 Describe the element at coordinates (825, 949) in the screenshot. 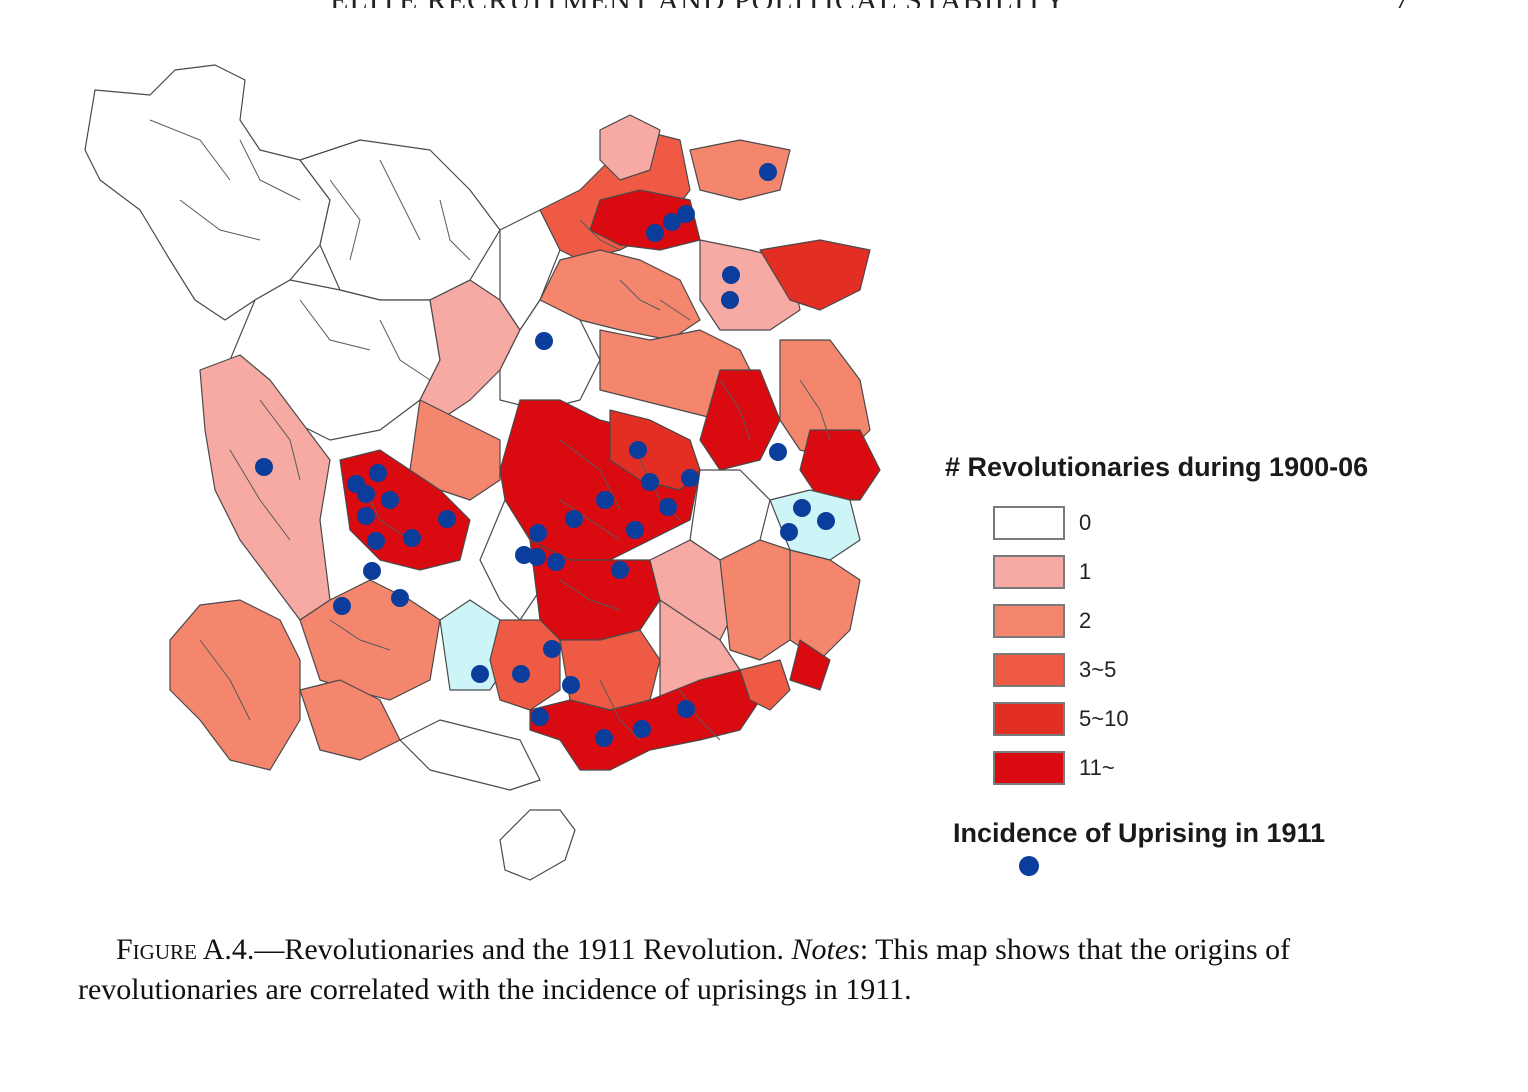

I see `notes-label: Notes` at that location.